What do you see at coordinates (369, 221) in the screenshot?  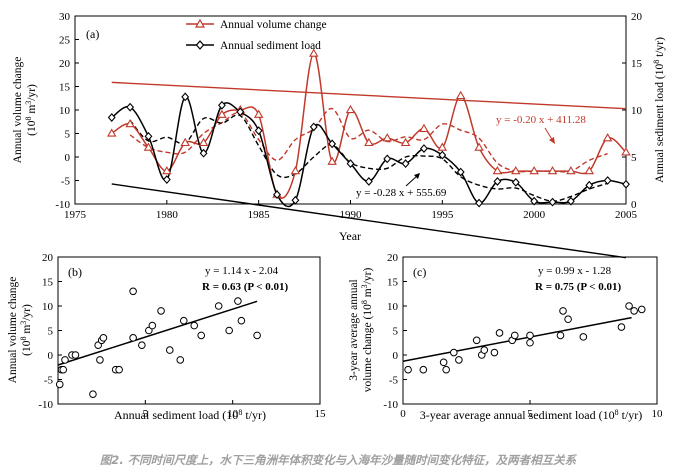 I see `trendline-sediment` at bounding box center [369, 221].